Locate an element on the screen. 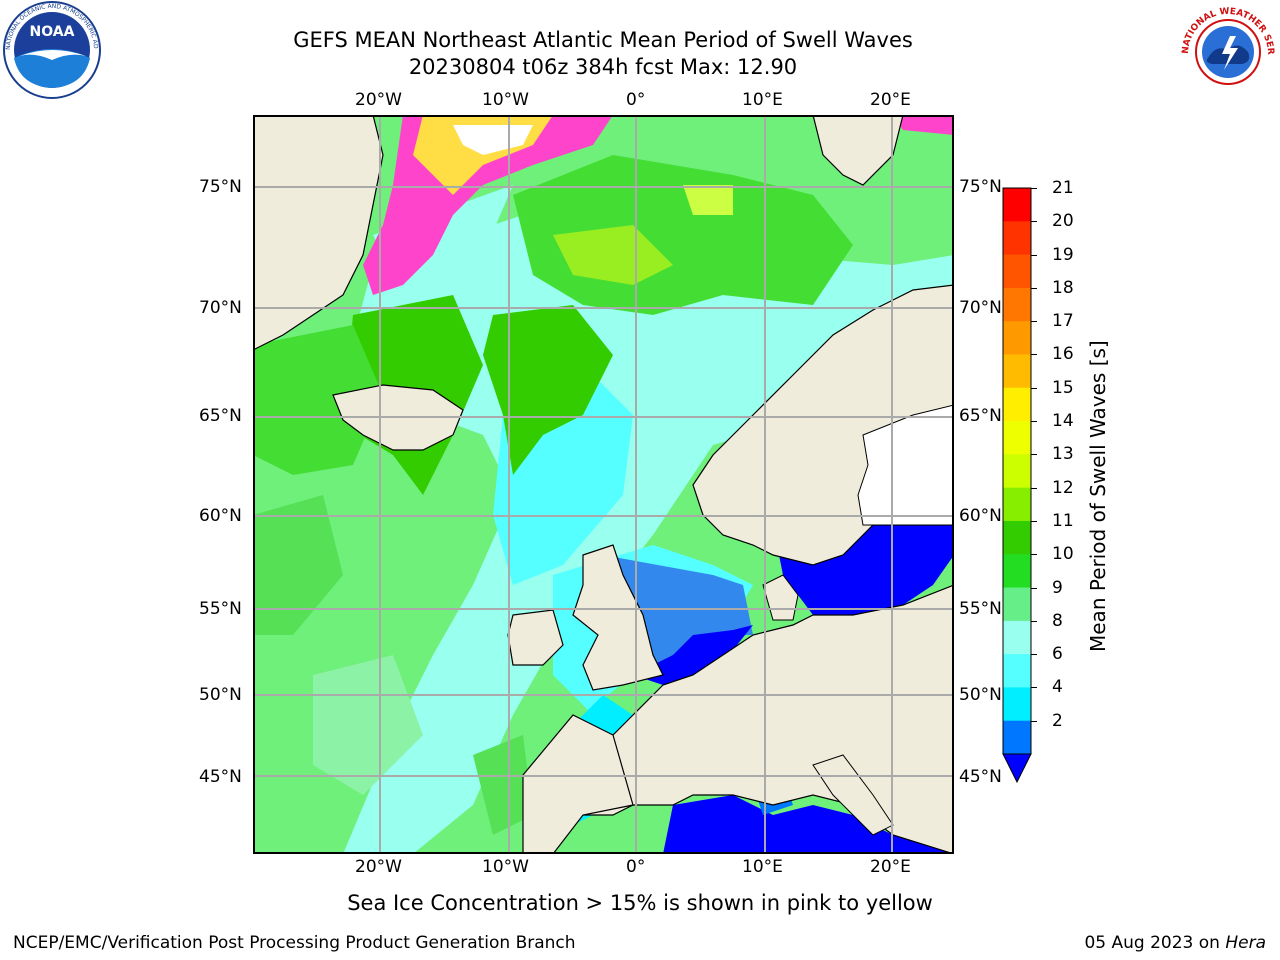 The width and height of the screenshot is (1280, 960). run-date-text: 05 Aug 2023 on is located at coordinates (1155, 943).